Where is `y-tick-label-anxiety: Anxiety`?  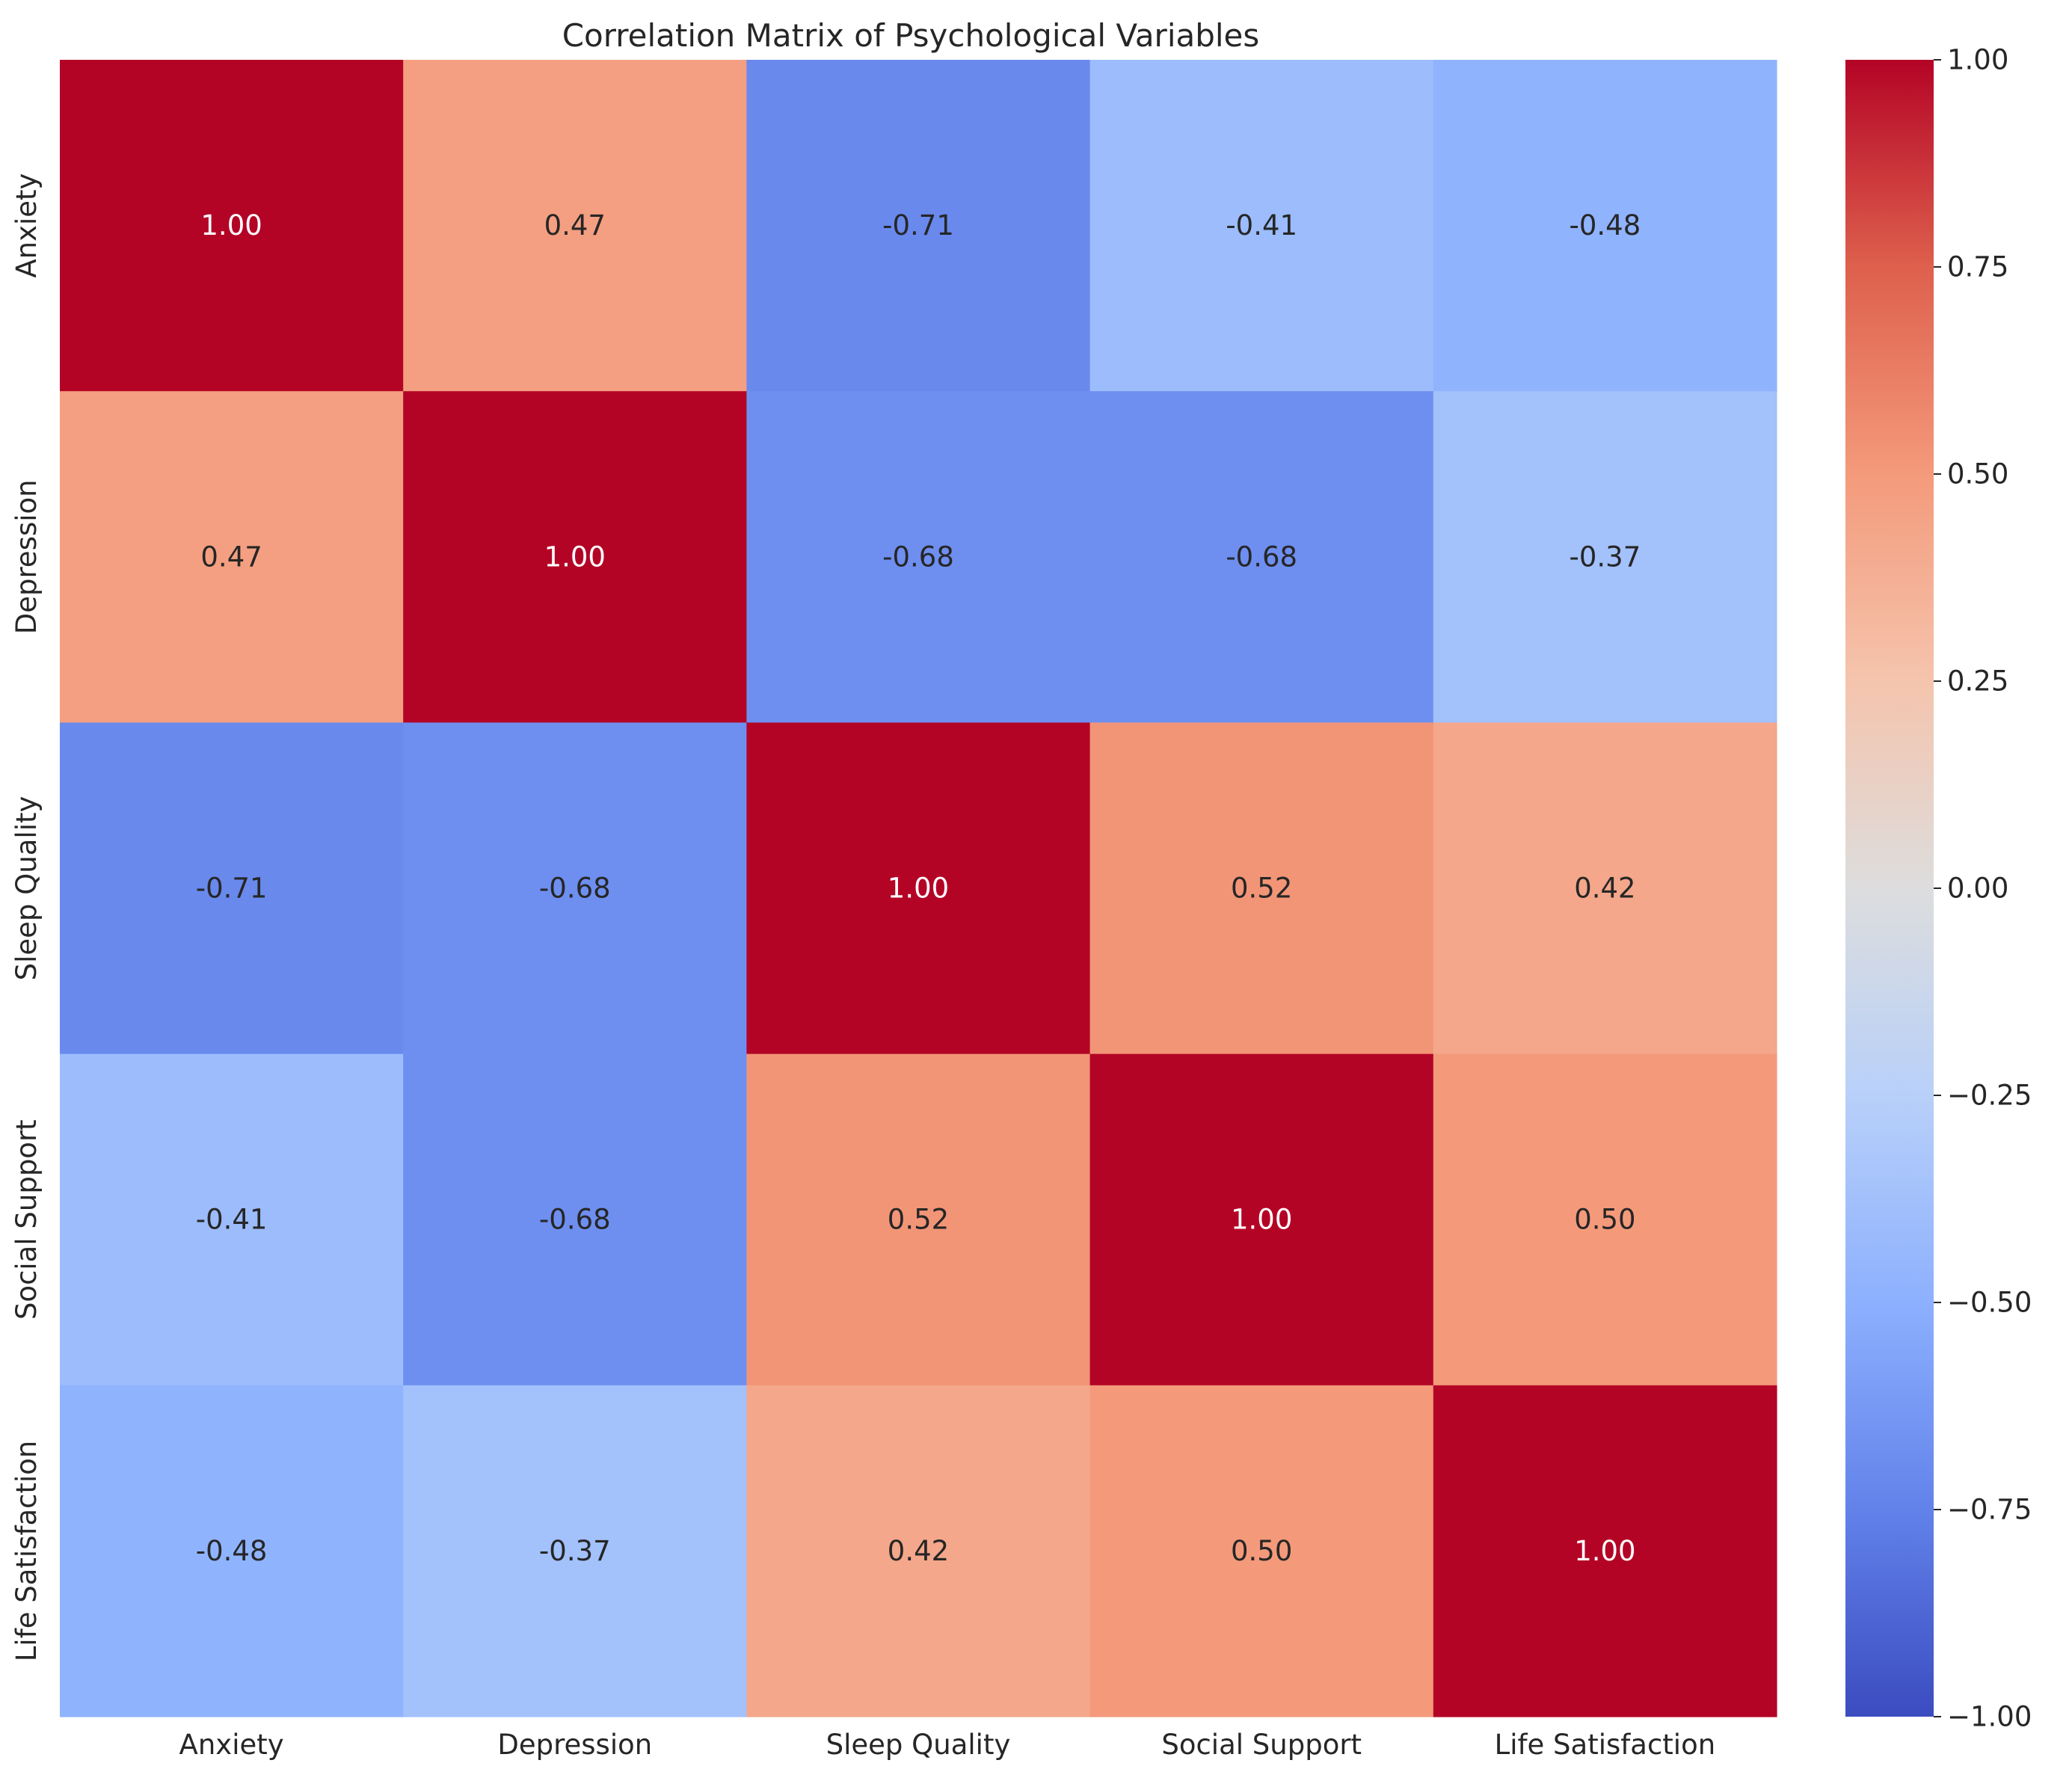 y-tick-label-anxiety: Anxiety is located at coordinates (26, 225).